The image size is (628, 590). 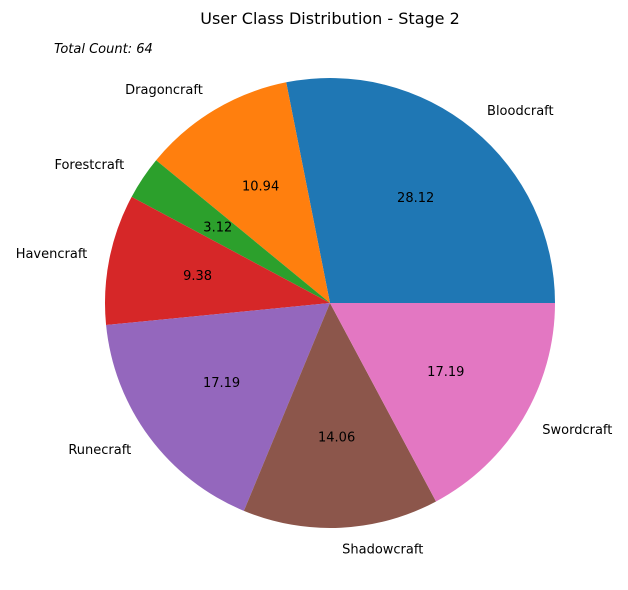 I want to click on category-label-shadowcraft: Shadowcraft, so click(x=382, y=550).